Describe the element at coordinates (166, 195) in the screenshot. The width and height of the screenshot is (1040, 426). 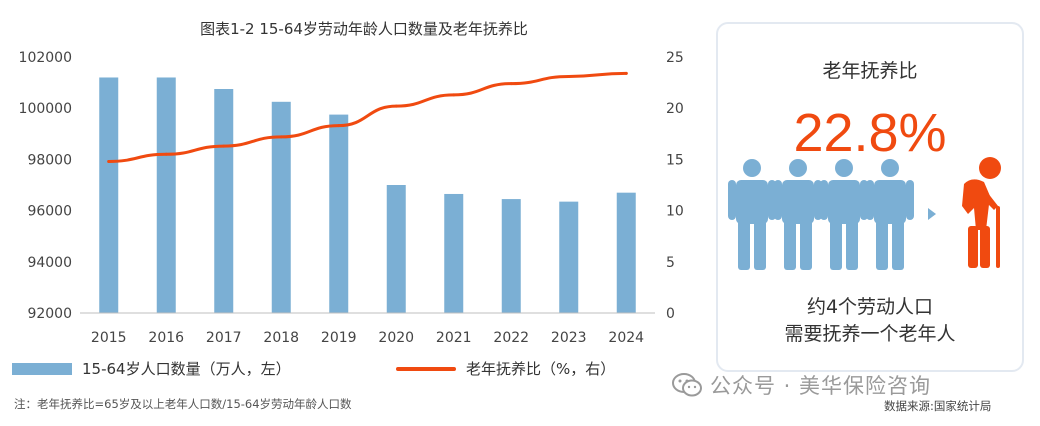
I see `bar-2016` at that location.